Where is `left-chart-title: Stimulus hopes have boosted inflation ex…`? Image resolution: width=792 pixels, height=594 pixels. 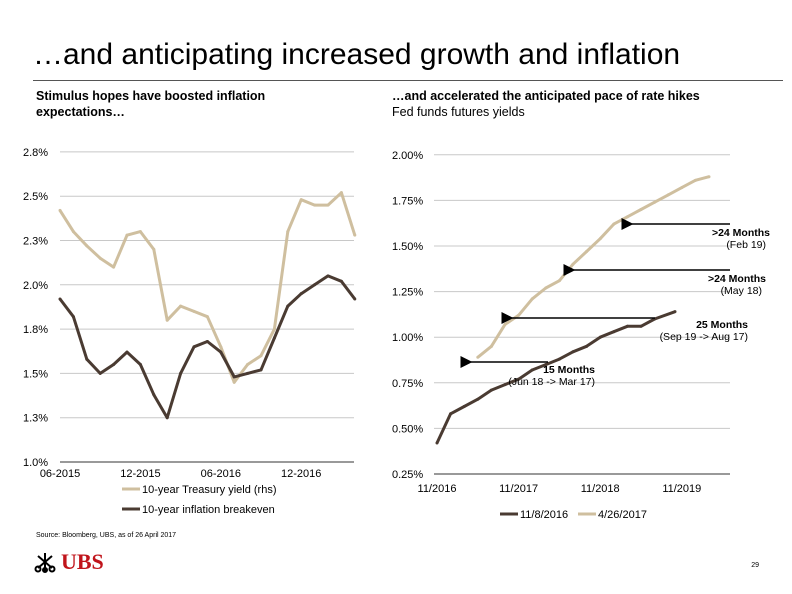 left-chart-title: Stimulus hopes have boosted inflation ex… is located at coordinates (151, 104).